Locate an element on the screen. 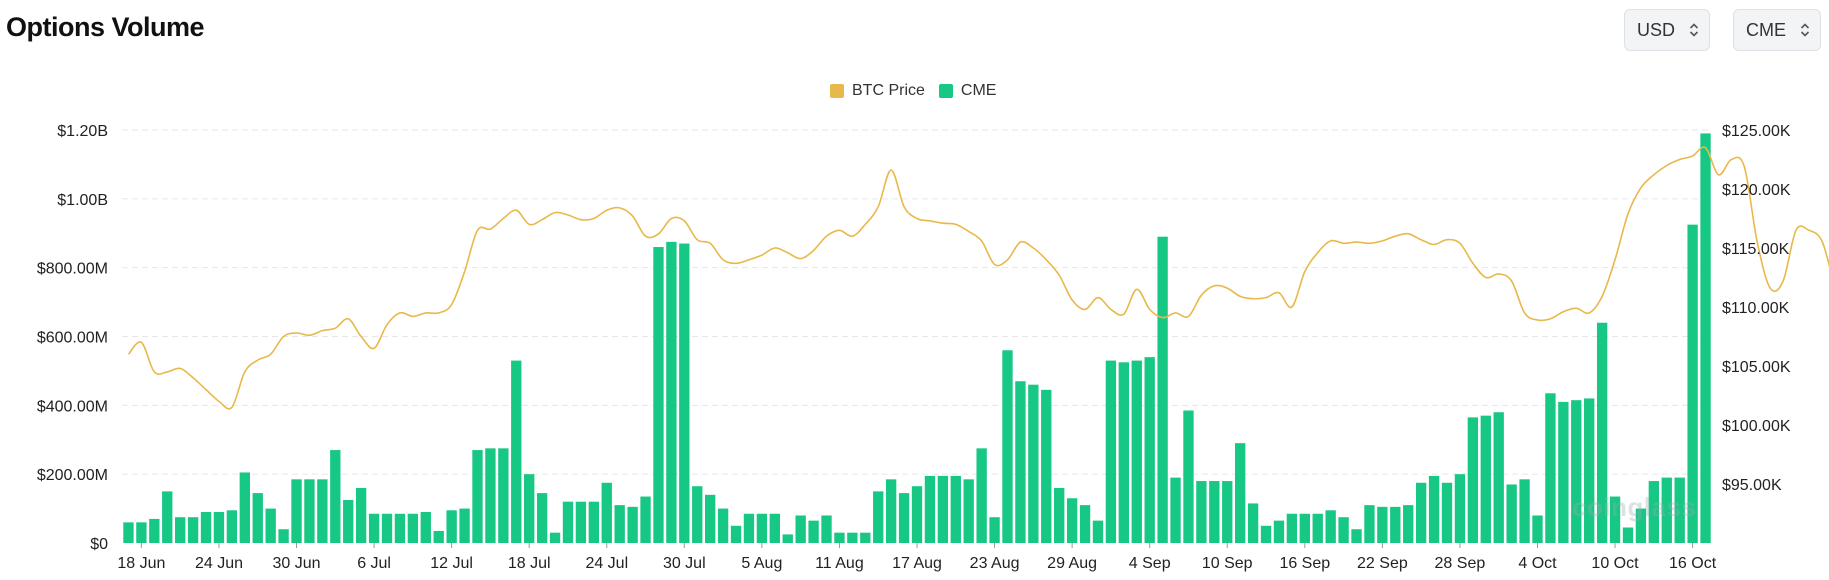 The height and width of the screenshot is (580, 1829). left-axis-tick-label: $600.00M is located at coordinates (72, 338).